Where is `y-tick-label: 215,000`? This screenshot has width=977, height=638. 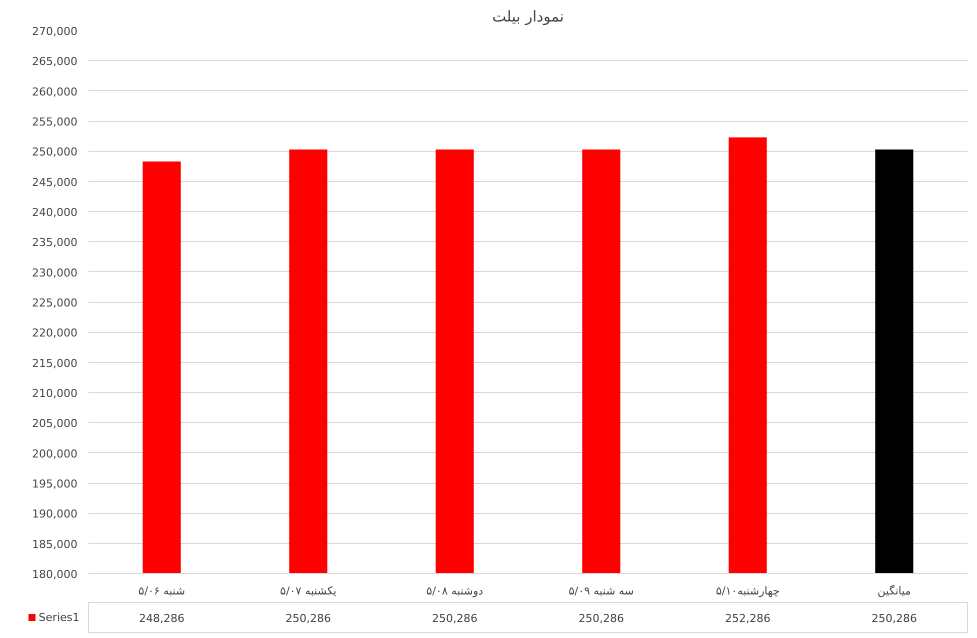 y-tick-label: 215,000 is located at coordinates (55, 363).